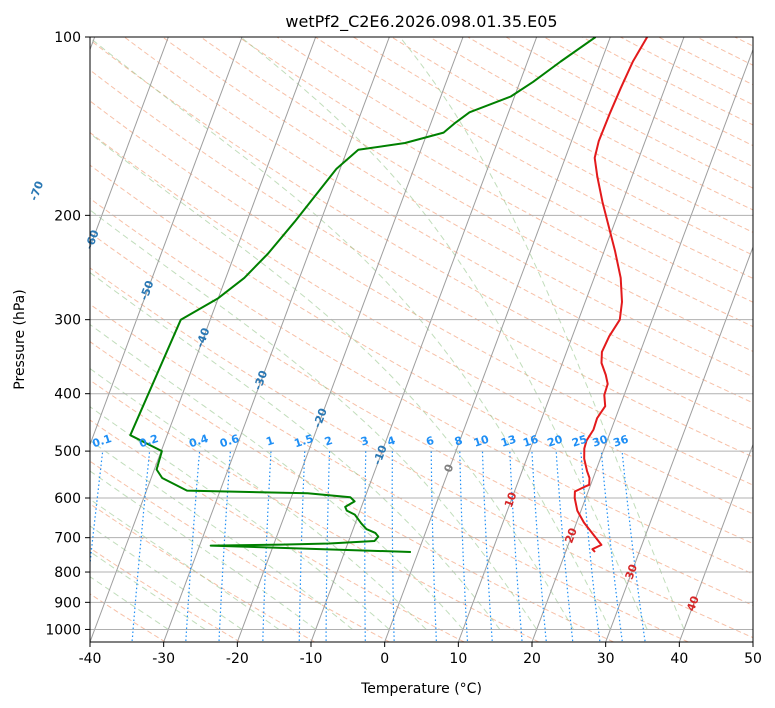 This screenshot has height=708, width=775. I want to click on mixing-ratio-label: 0.6, so click(229, 441).